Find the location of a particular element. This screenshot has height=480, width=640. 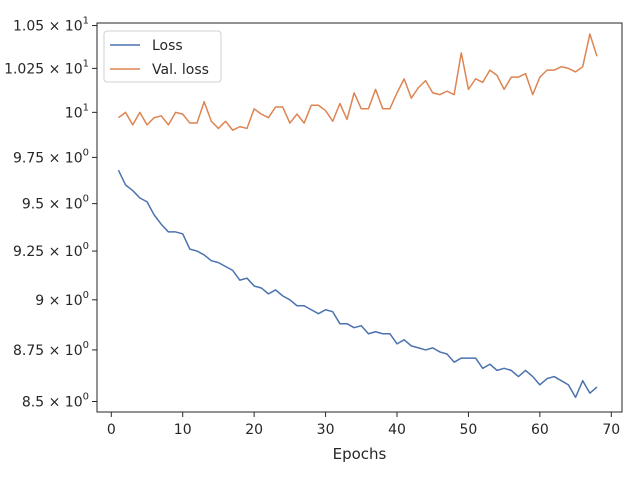

y-tick-mantissa: 9.25 is located at coordinates (28, 252).